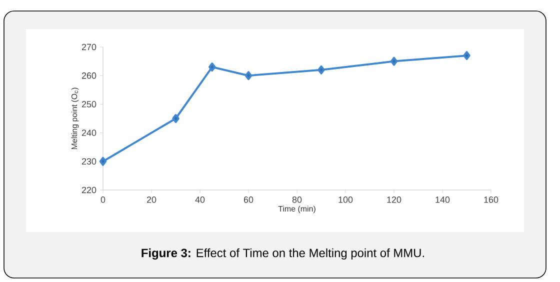  What do you see at coordinates (103, 199) in the screenshot?
I see `x-tick-label: 0` at bounding box center [103, 199].